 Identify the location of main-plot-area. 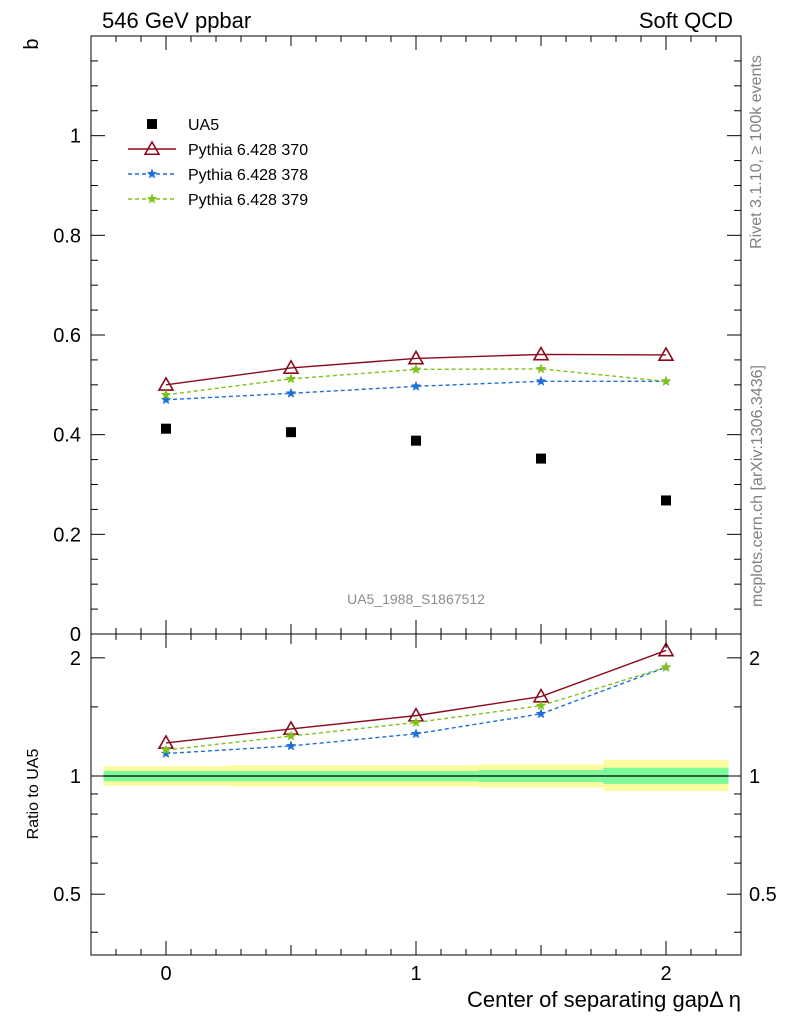
(416, 425).